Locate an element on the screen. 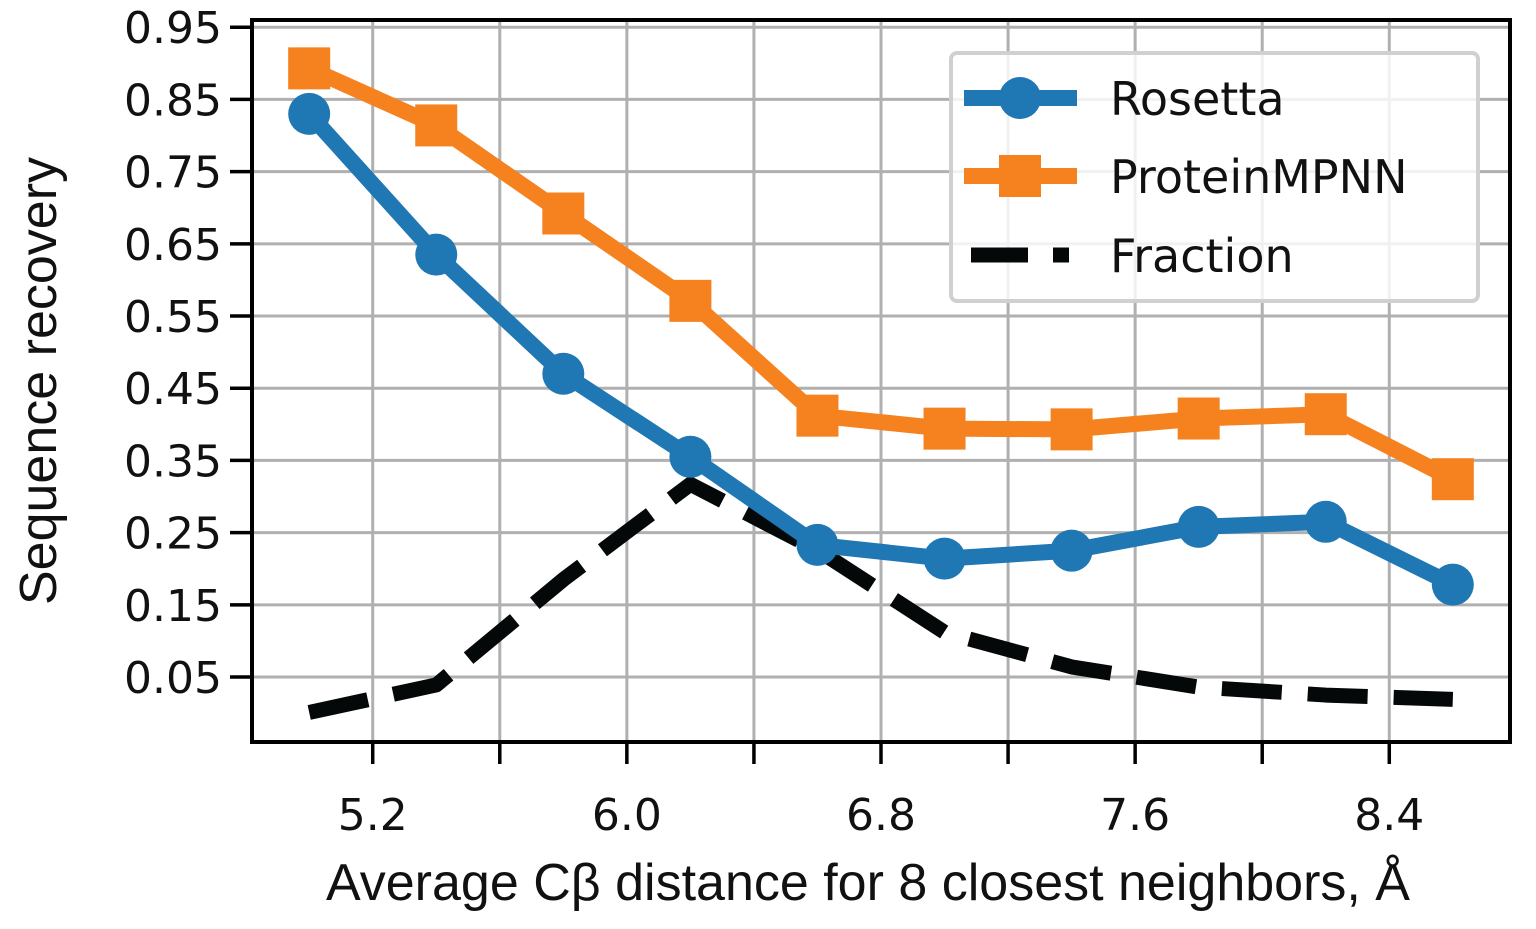 The image size is (1536, 929). y-tick-label: 0.45 is located at coordinates (173, 389).